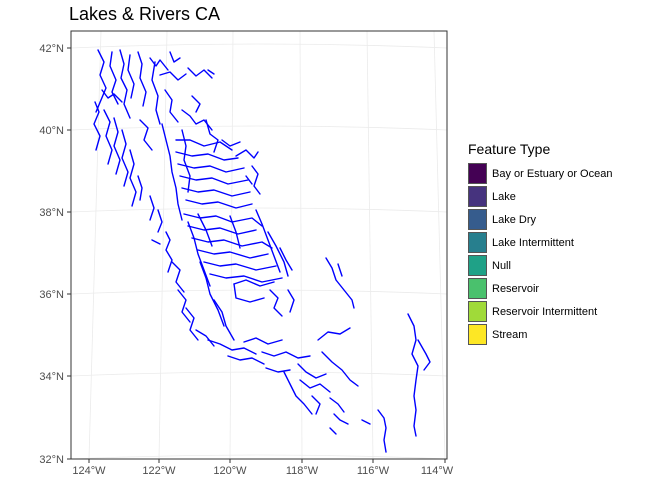  I want to click on legend-item: Lake, so click(540, 196).